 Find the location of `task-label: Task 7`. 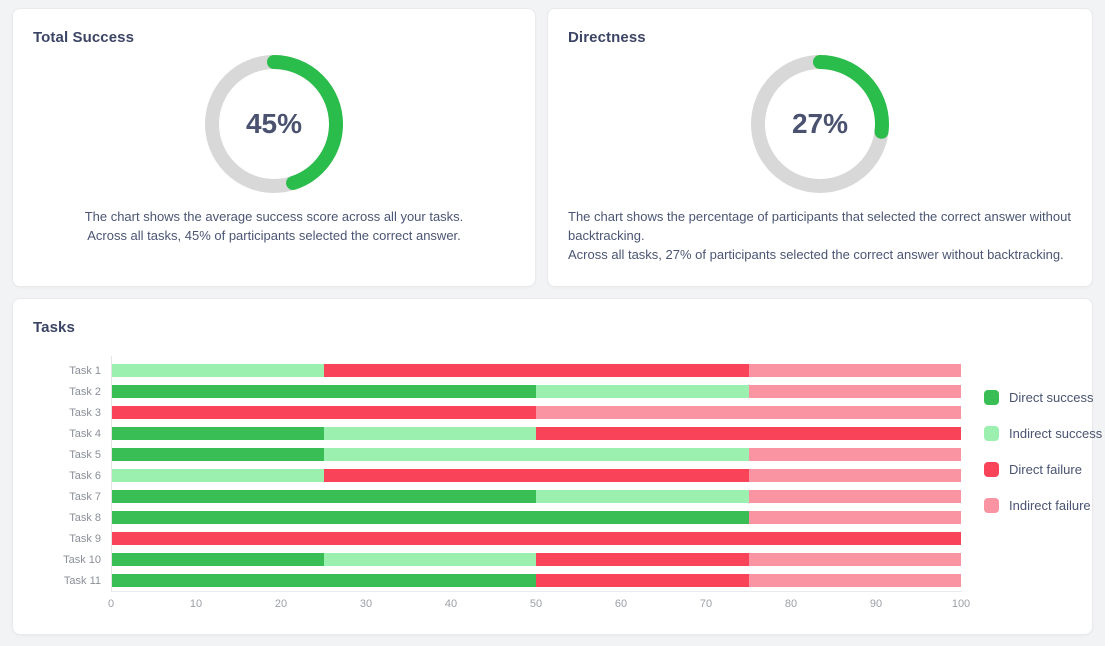

task-label: Task 7 is located at coordinates (85, 496).